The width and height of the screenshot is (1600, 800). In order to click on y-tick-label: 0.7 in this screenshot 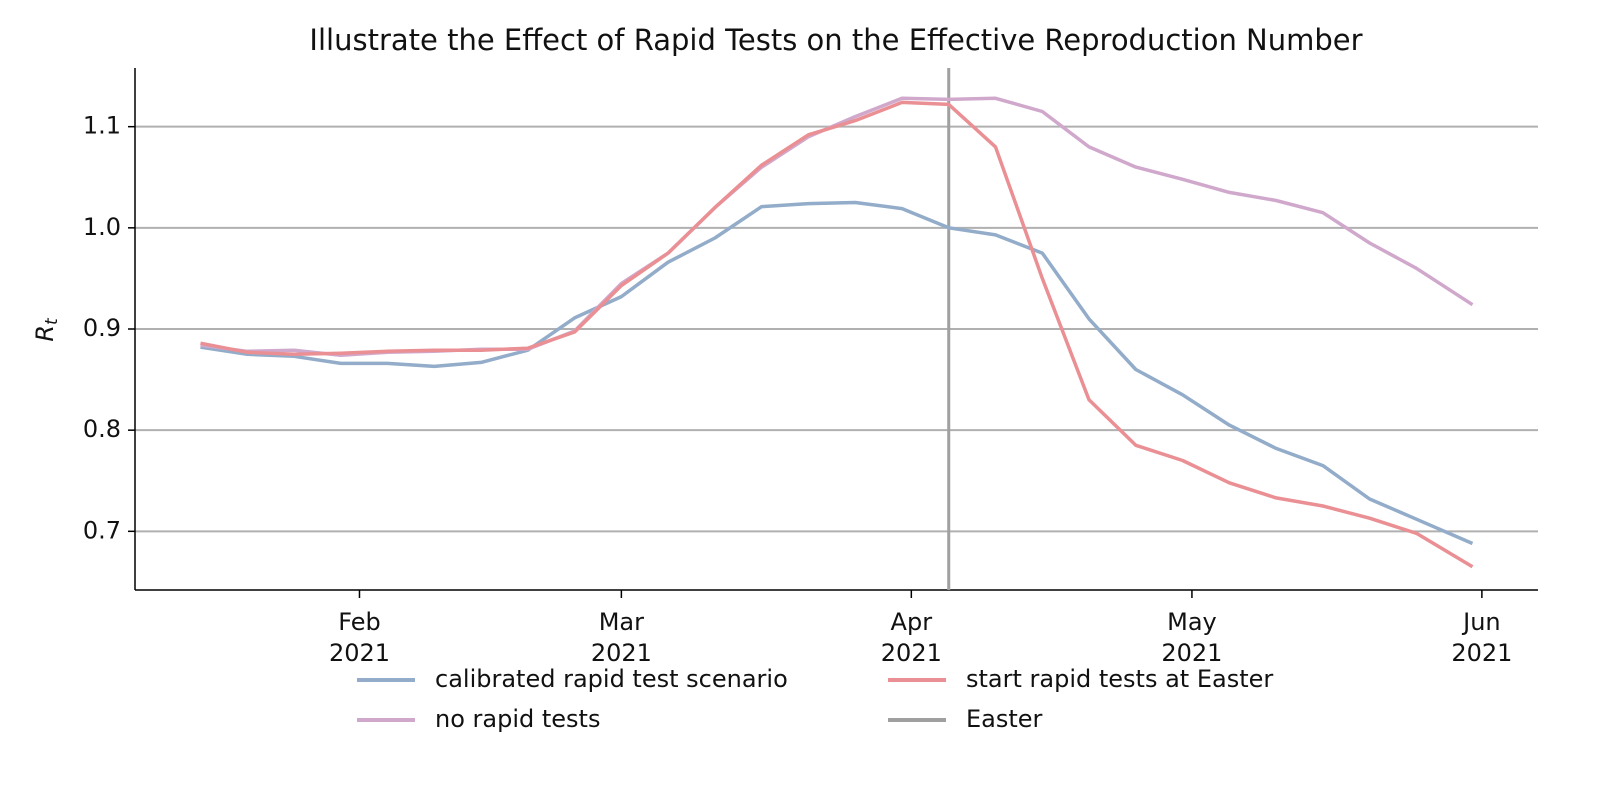, I will do `click(102, 530)`.